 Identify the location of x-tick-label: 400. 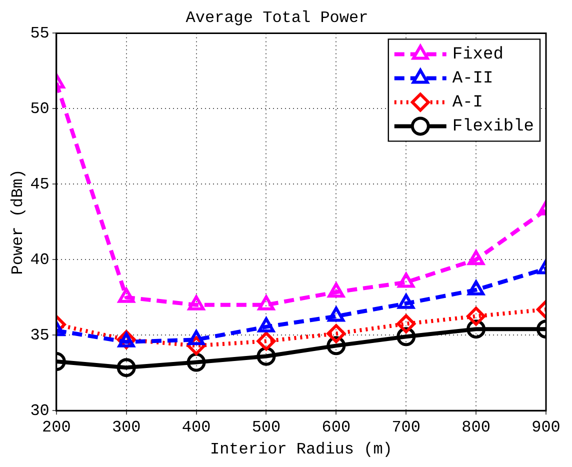
(196, 427).